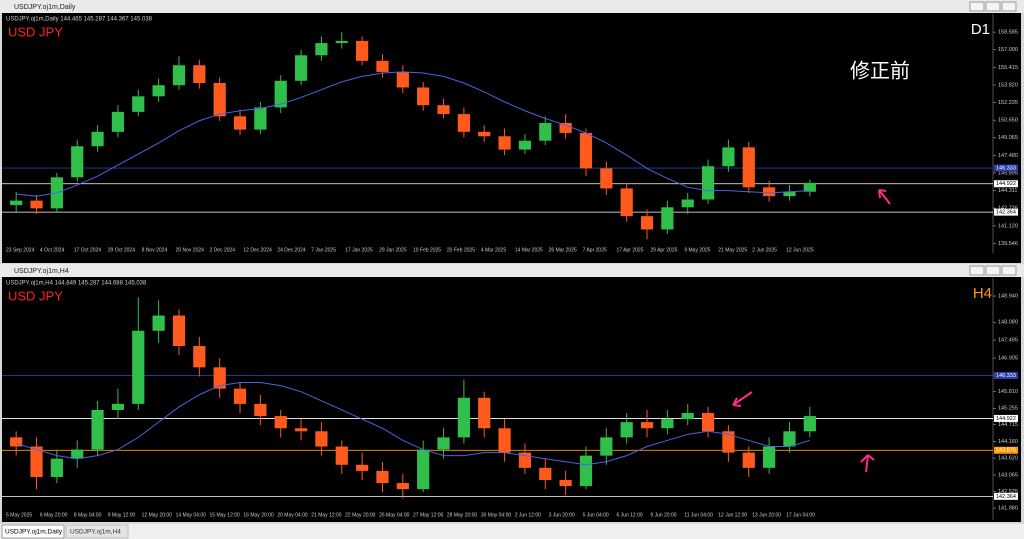  What do you see at coordinates (764, 250) in the screenshot?
I see `x-tick-label: 2 Jun 2025` at bounding box center [764, 250].